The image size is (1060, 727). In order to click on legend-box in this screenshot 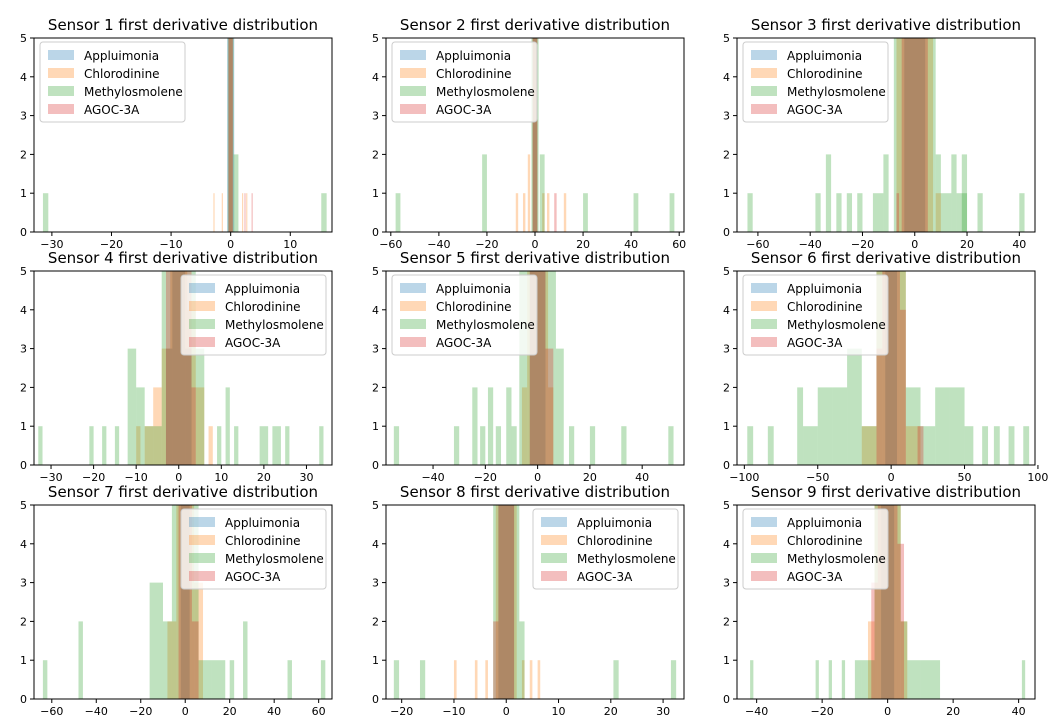, I will do `click(464, 315)`.